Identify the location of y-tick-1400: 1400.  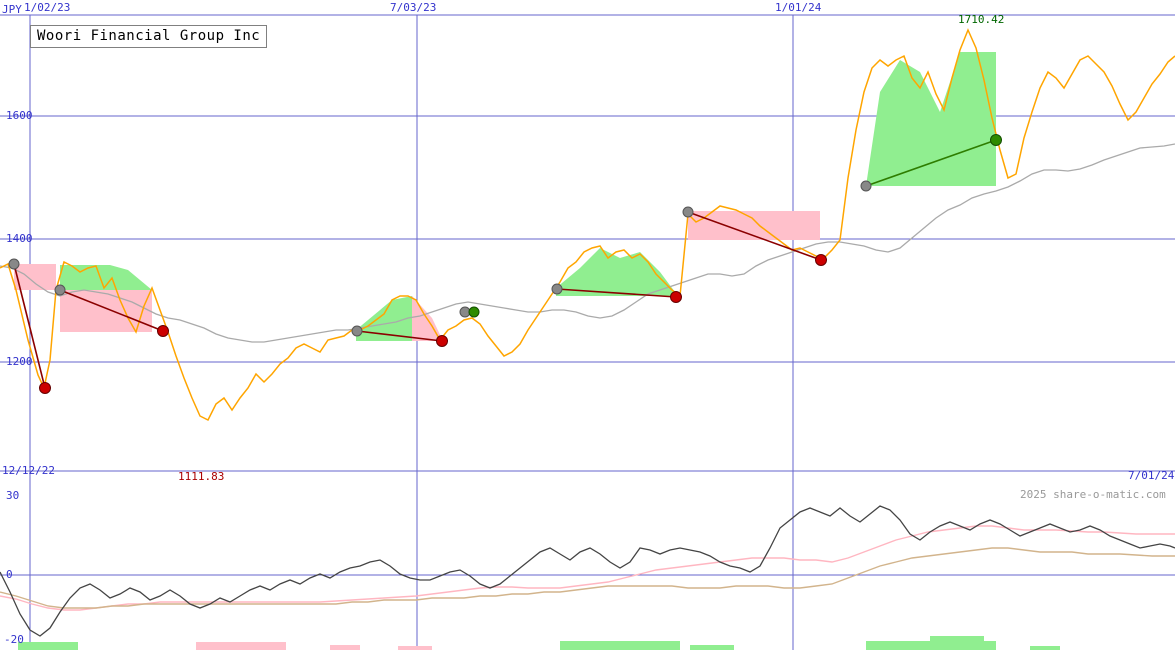
(19, 238).